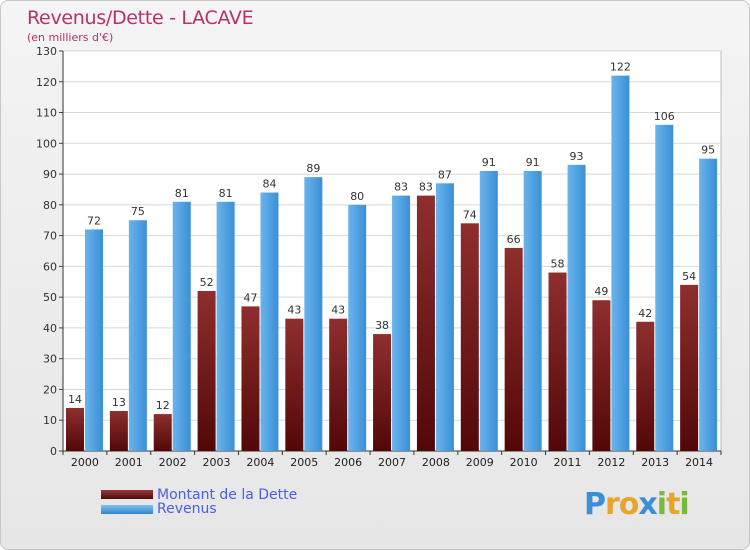 The image size is (750, 550). What do you see at coordinates (392, 462) in the screenshot?
I see `x-tick-label: 2007` at bounding box center [392, 462].